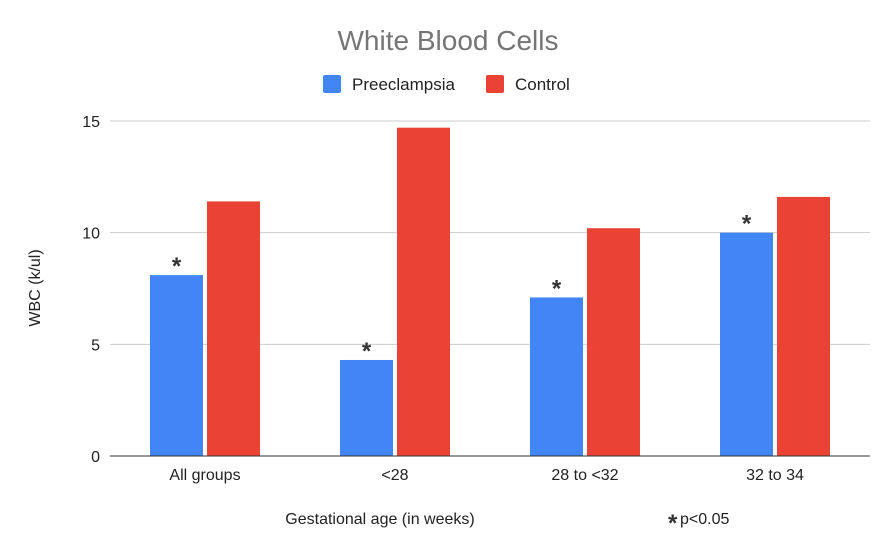 The height and width of the screenshot is (554, 893). What do you see at coordinates (91, 122) in the screenshot?
I see `y-tick-label: 15` at bounding box center [91, 122].